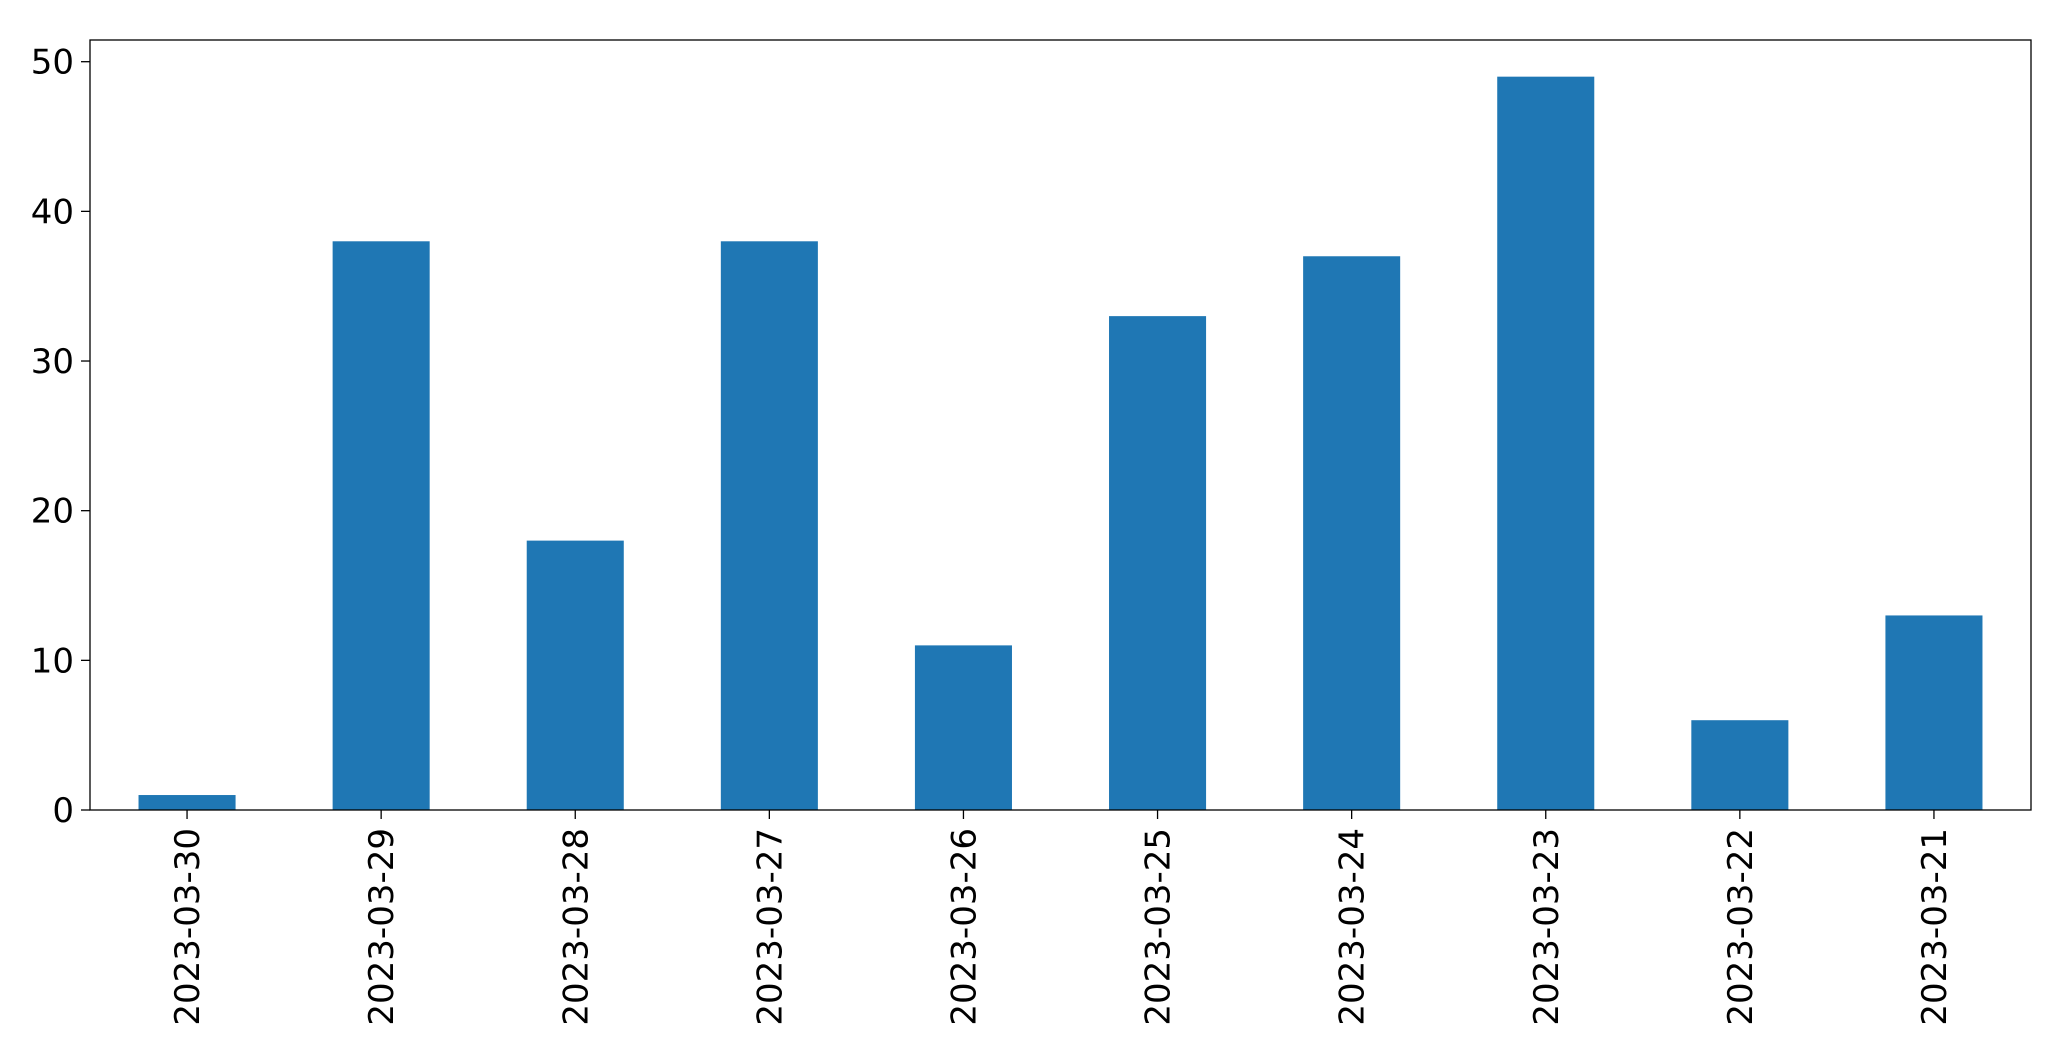 Image resolution: width=2071 pixels, height=1061 pixels. I want to click on x-tick-label: 2023-03-25, so click(1159, 927).